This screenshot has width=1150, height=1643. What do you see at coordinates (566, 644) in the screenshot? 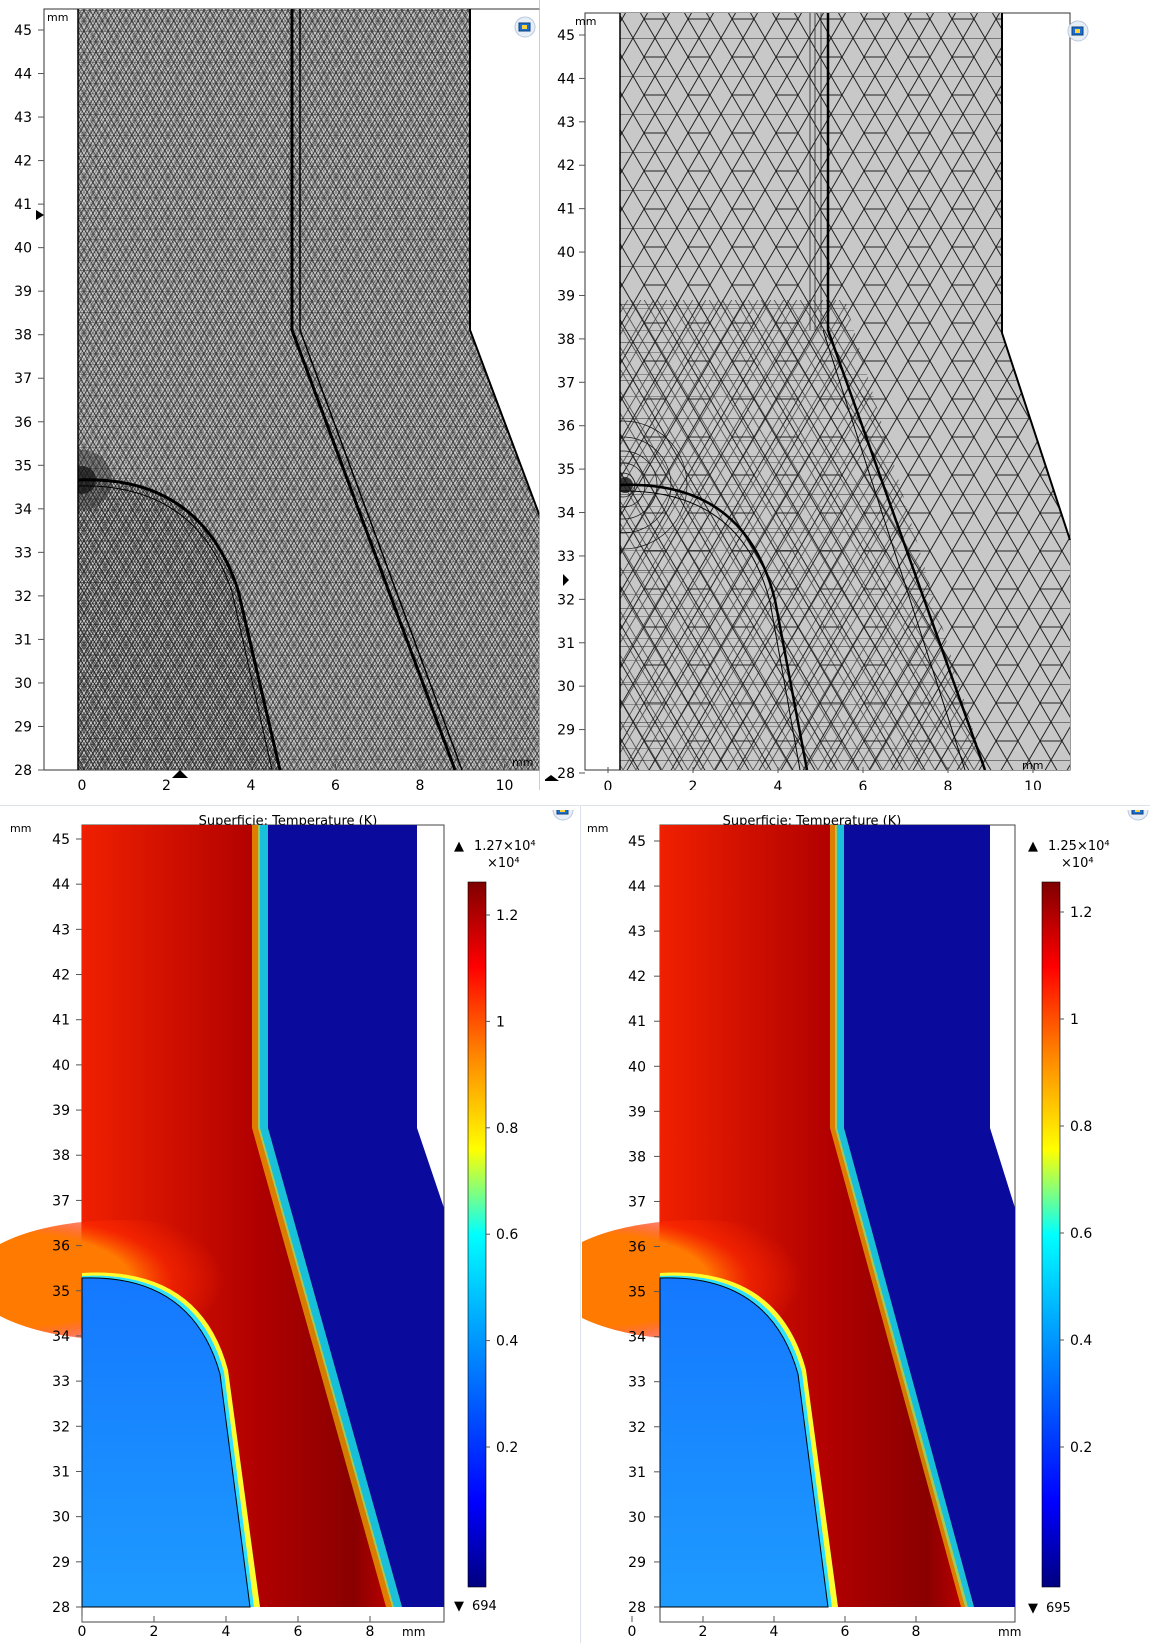
I see `y-tick-label: 31` at bounding box center [566, 644].